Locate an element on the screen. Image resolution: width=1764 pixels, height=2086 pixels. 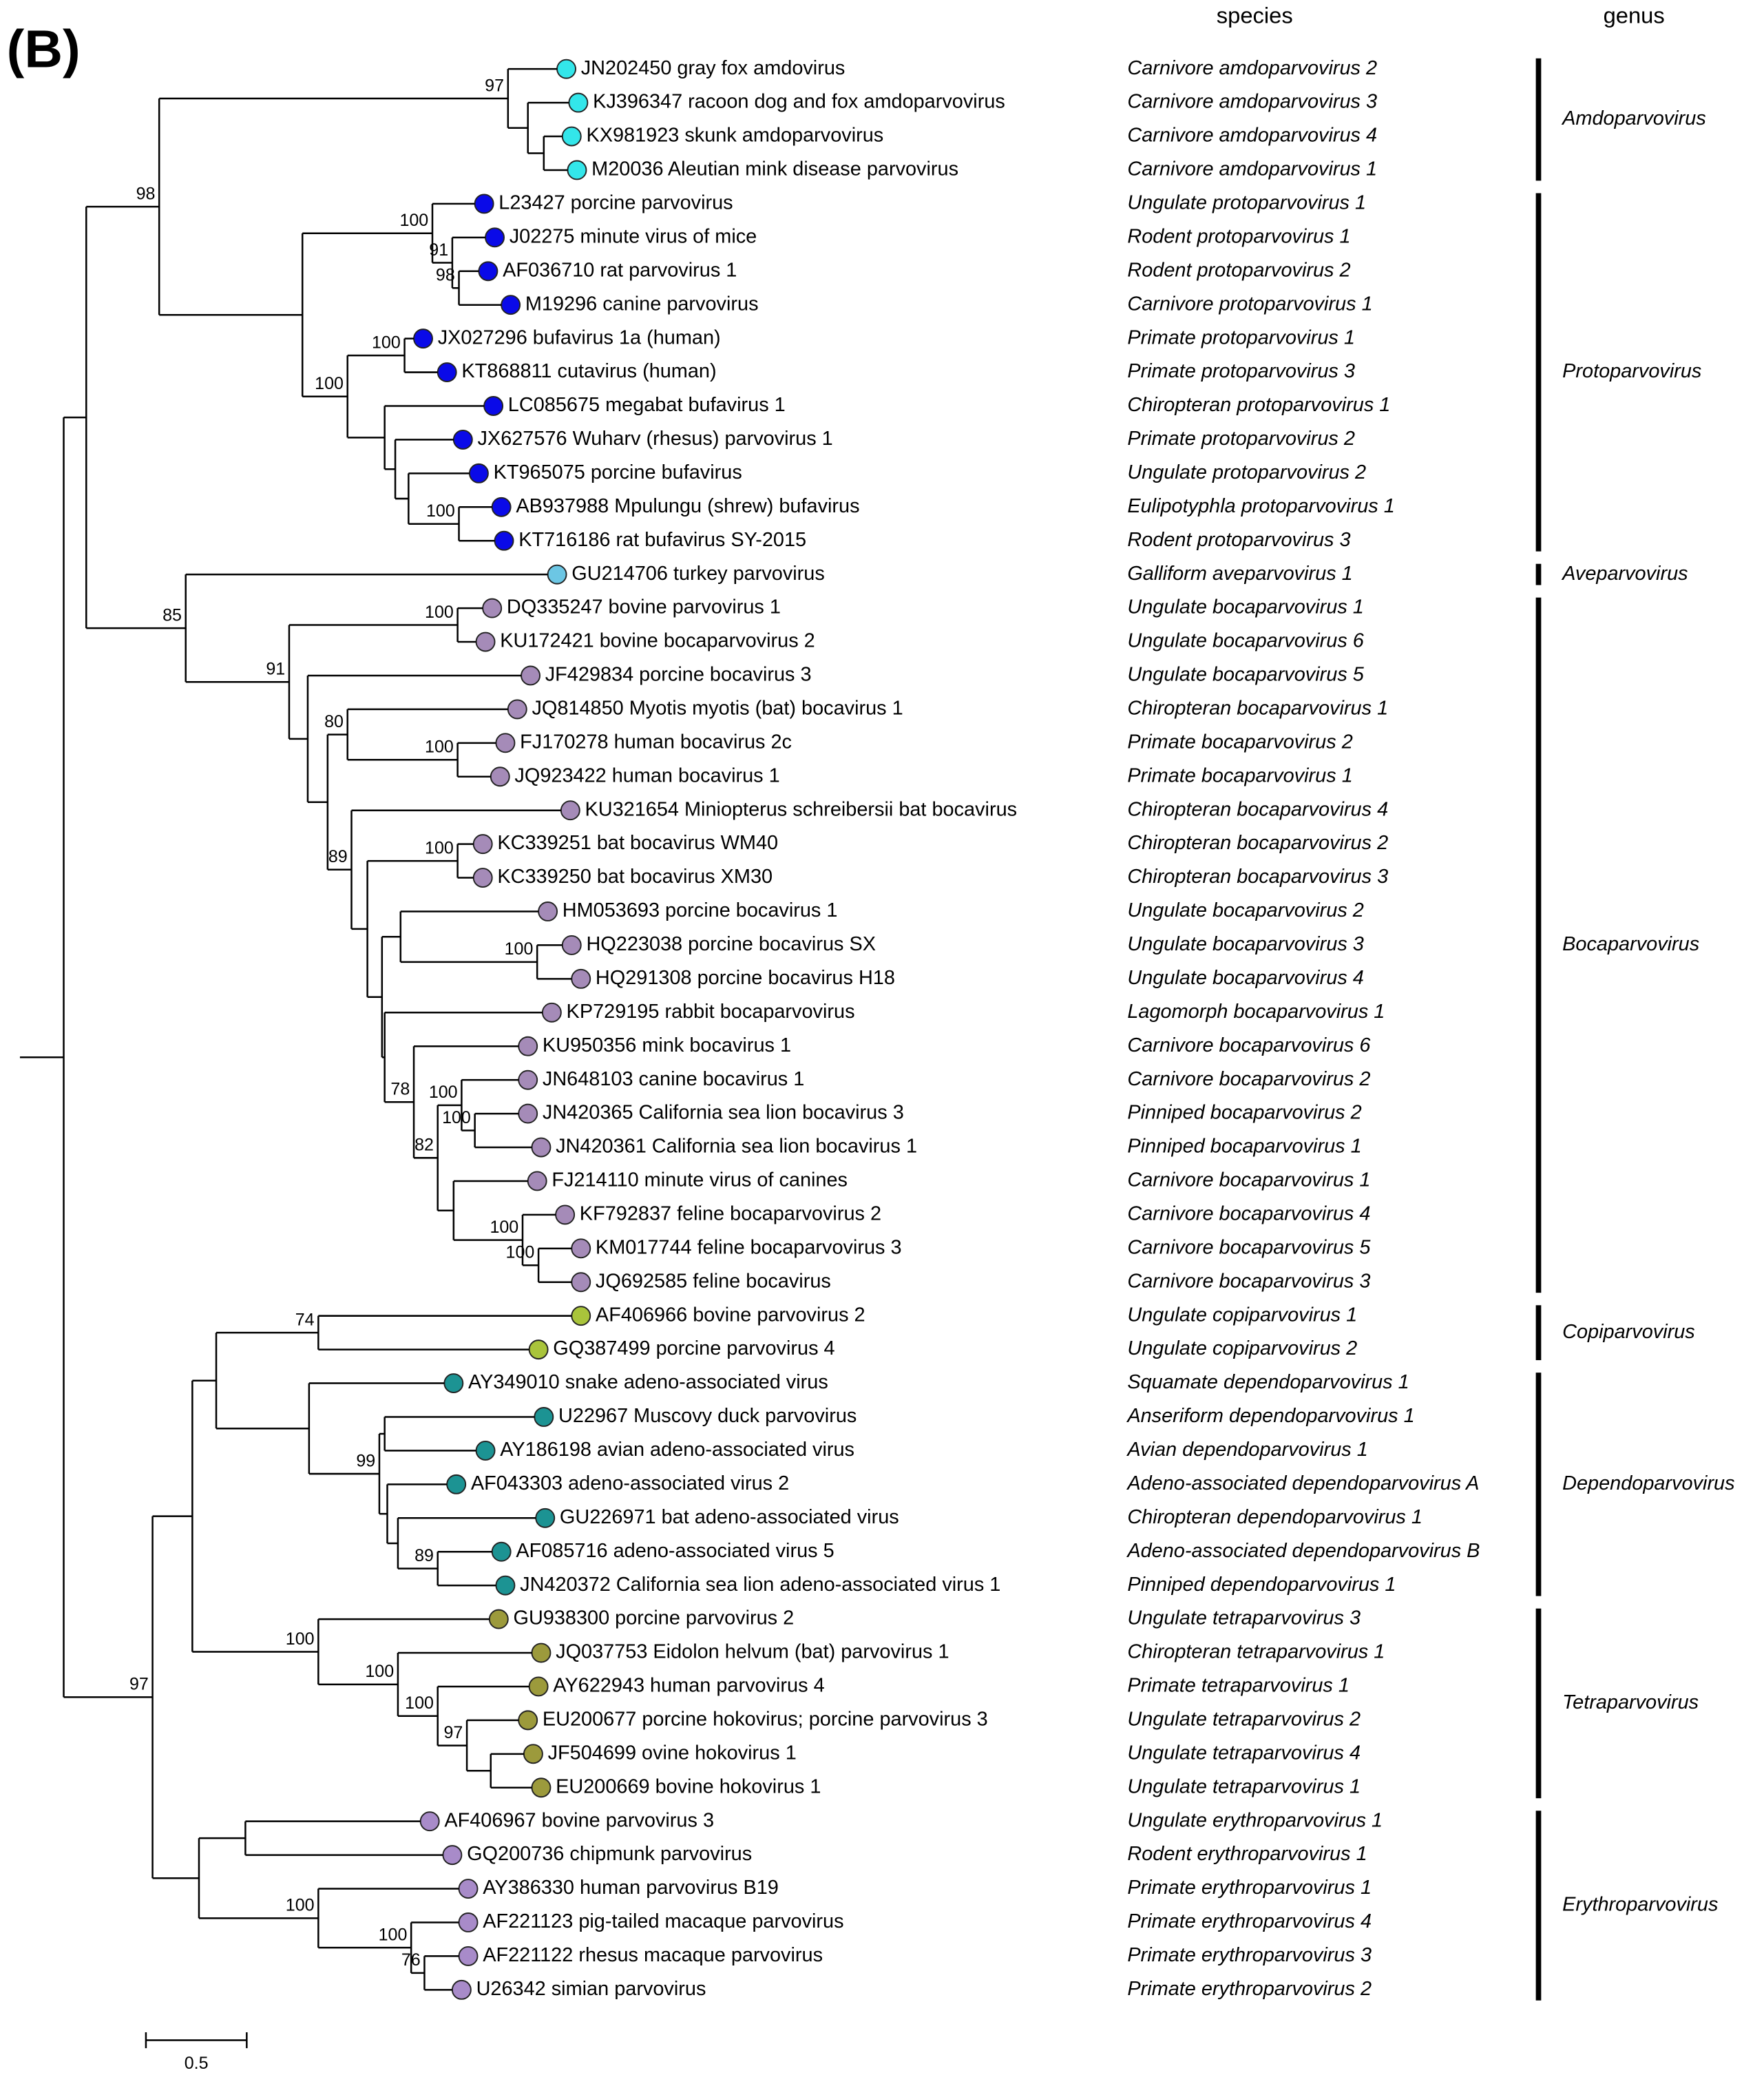
species-name: Primate protoparvovirus 2 is located at coordinates (1241, 439).